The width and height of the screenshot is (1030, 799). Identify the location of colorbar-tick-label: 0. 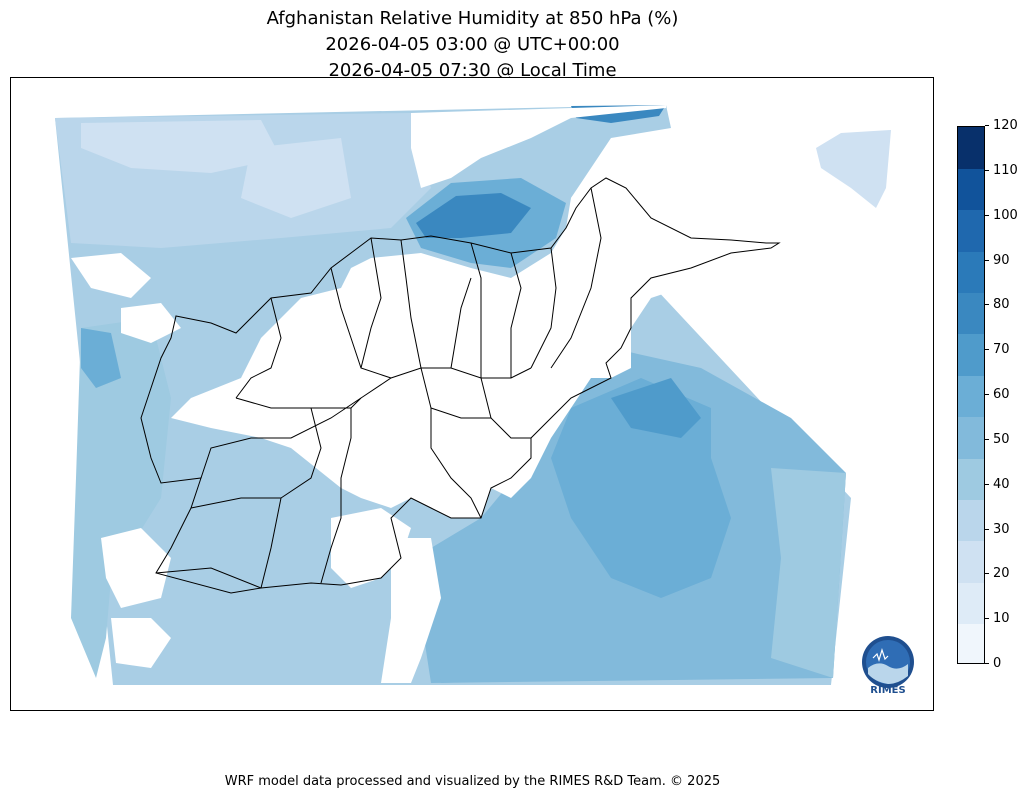
(997, 663).